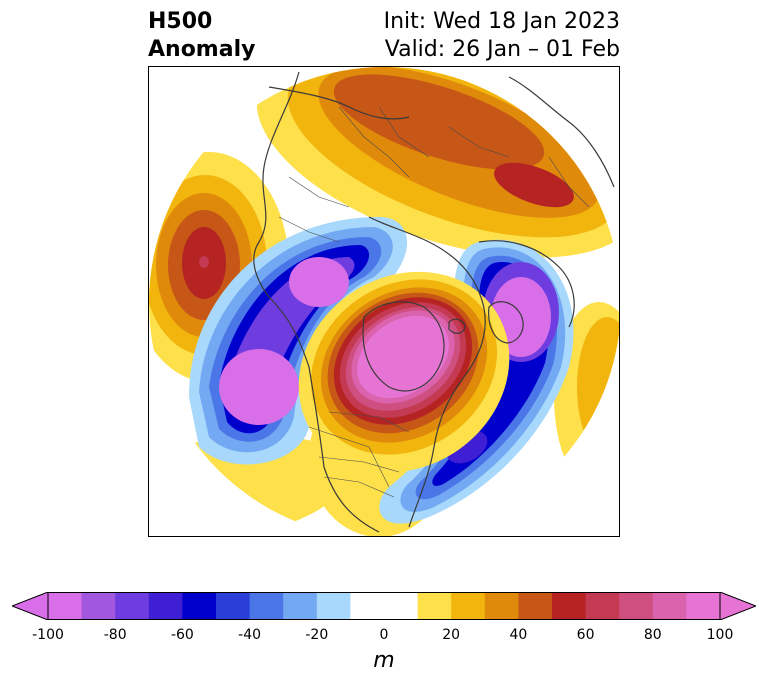  What do you see at coordinates (501, 21) in the screenshot?
I see `init-time: Init: Wed 18 Jan 2023` at bounding box center [501, 21].